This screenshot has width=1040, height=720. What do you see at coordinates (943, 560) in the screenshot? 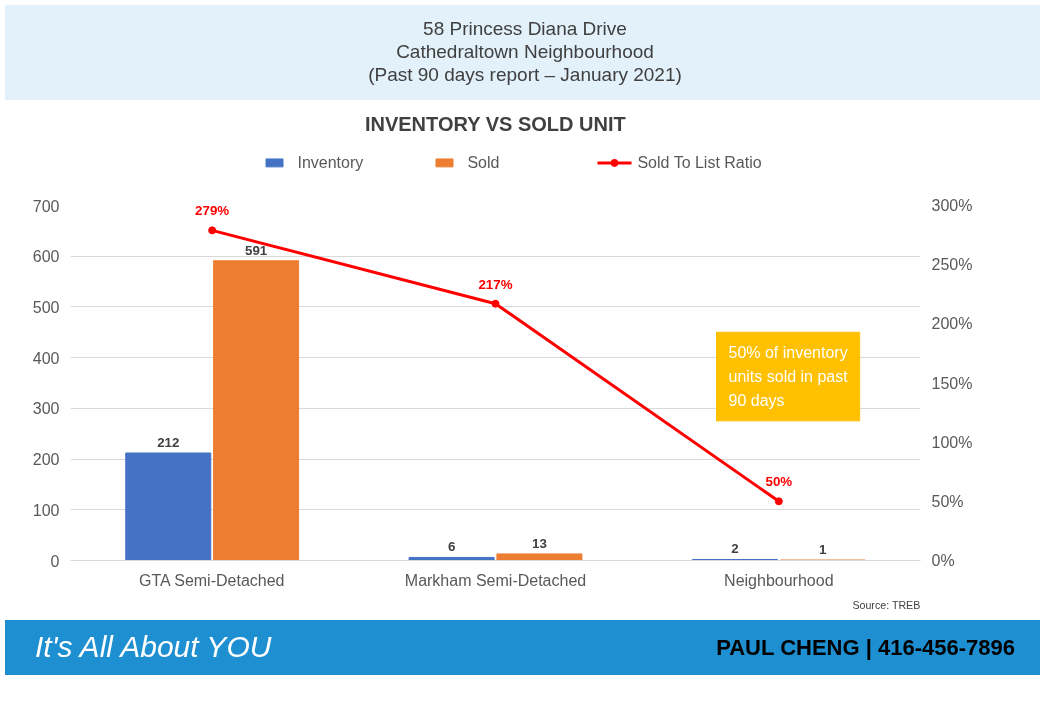
I see `y2-tick-label: 0%` at bounding box center [943, 560].